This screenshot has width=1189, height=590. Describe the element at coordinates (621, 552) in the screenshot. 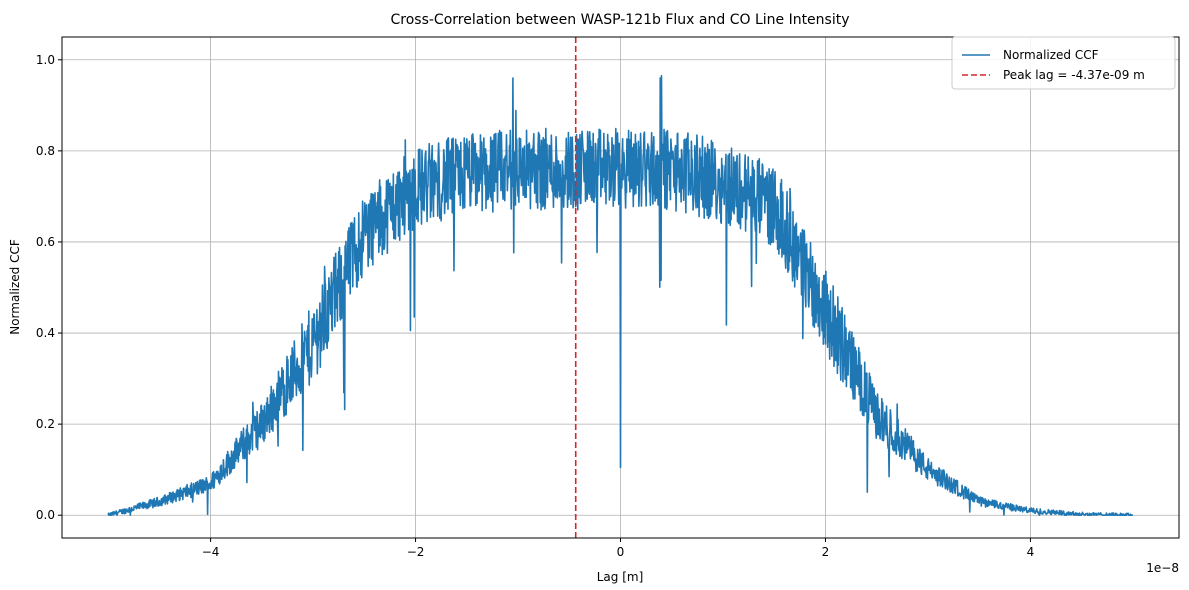

I see `x-tick-label: 0` at that location.